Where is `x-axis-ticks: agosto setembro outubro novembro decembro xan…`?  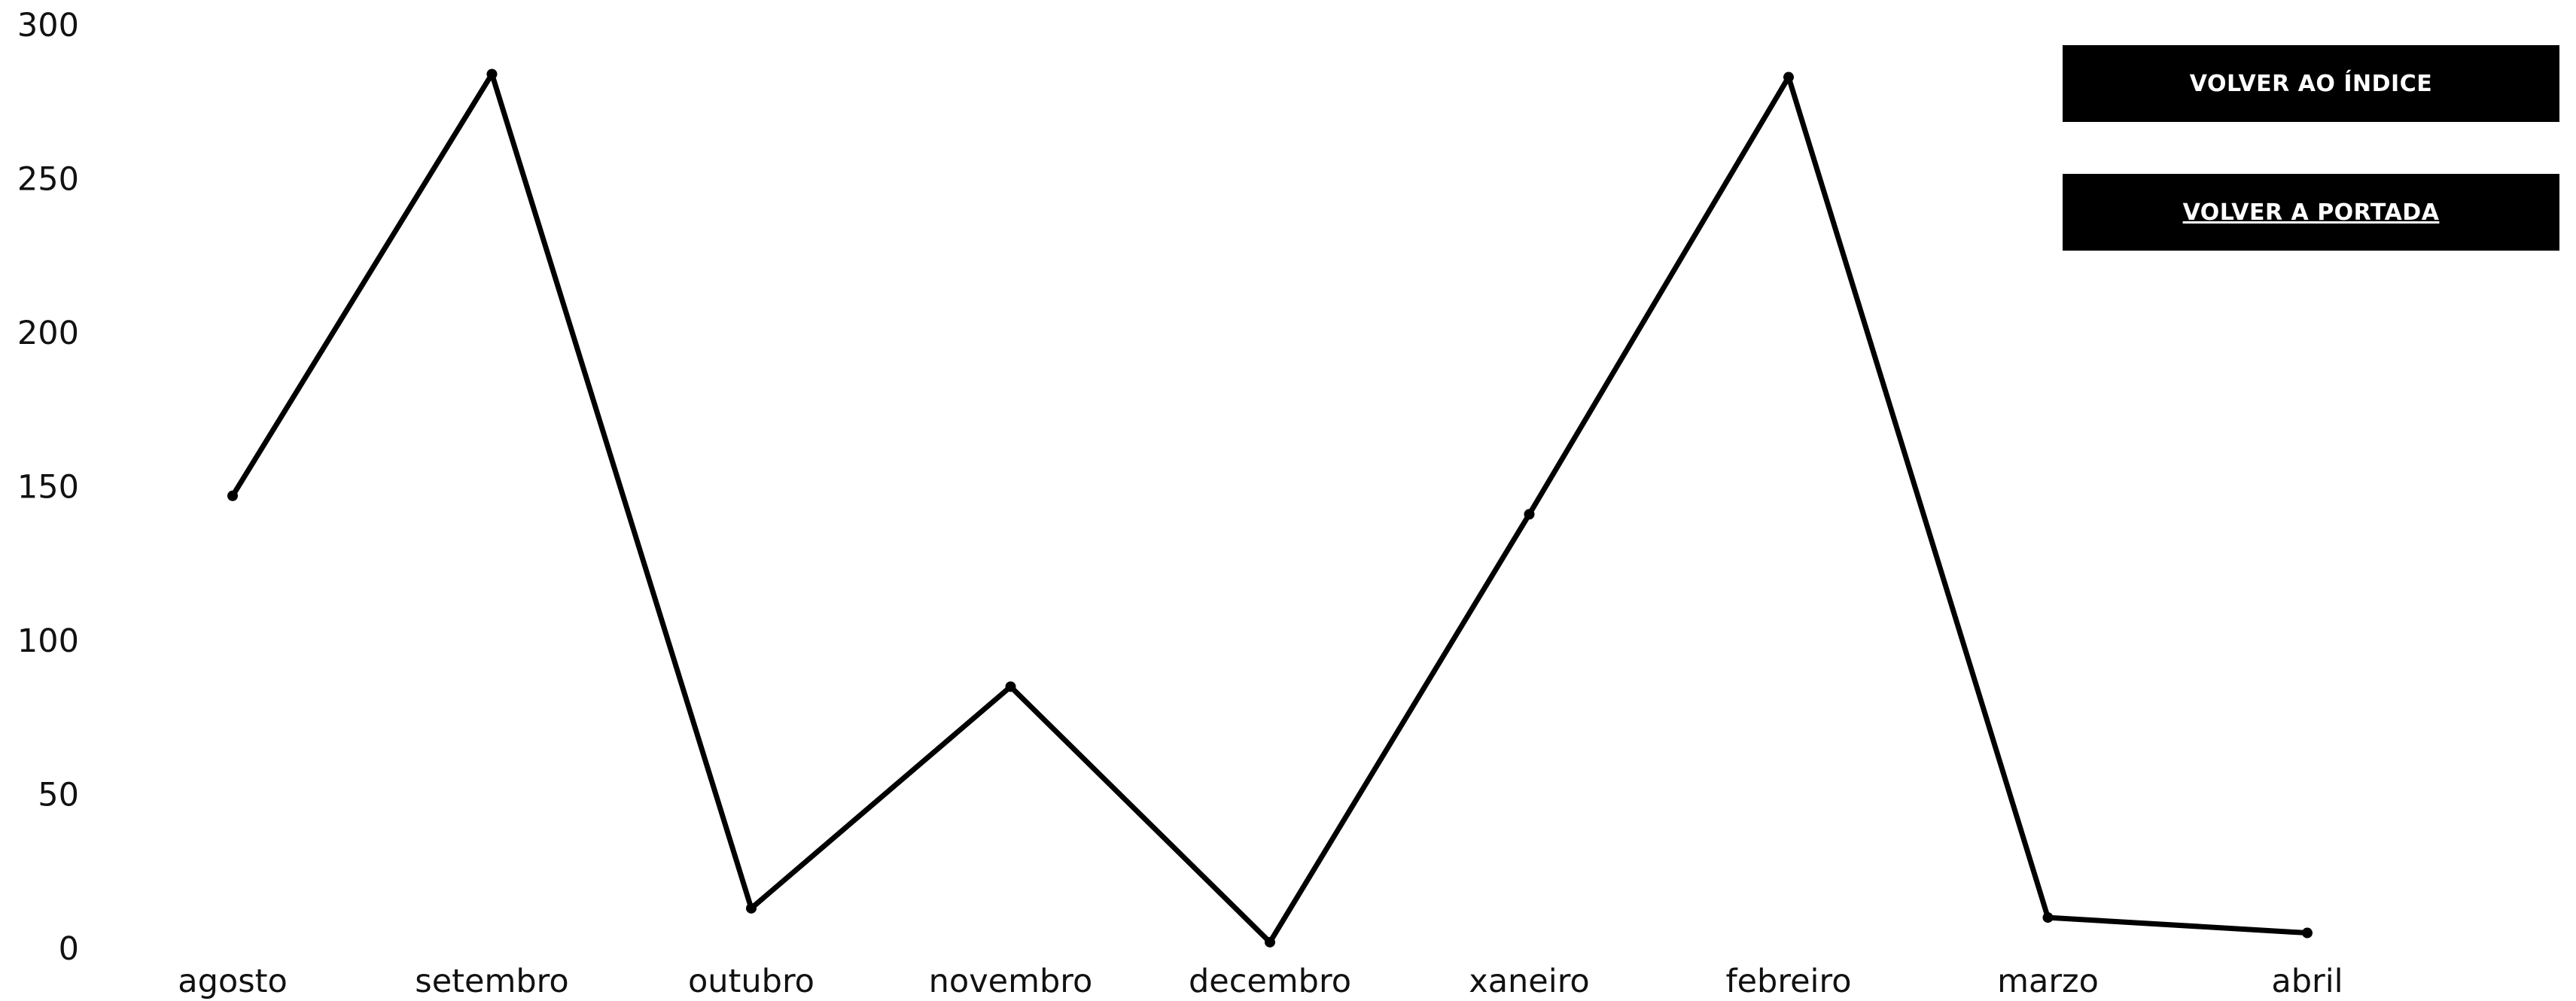
x-axis-ticks: agosto setembro outubro novembro decembro xan… is located at coordinates (1260, 982).